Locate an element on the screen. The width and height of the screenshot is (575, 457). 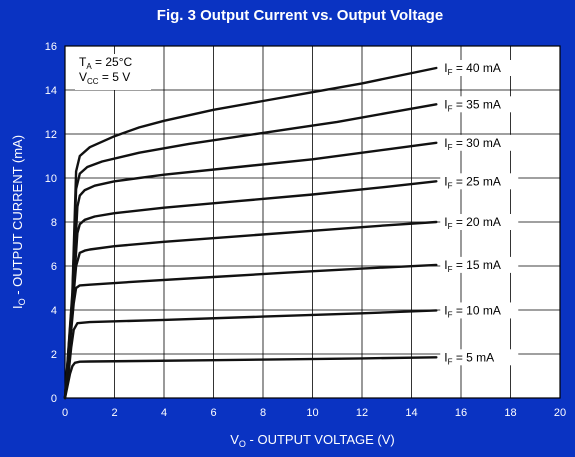
x-tick-label: 18 is located at coordinates (510, 413).